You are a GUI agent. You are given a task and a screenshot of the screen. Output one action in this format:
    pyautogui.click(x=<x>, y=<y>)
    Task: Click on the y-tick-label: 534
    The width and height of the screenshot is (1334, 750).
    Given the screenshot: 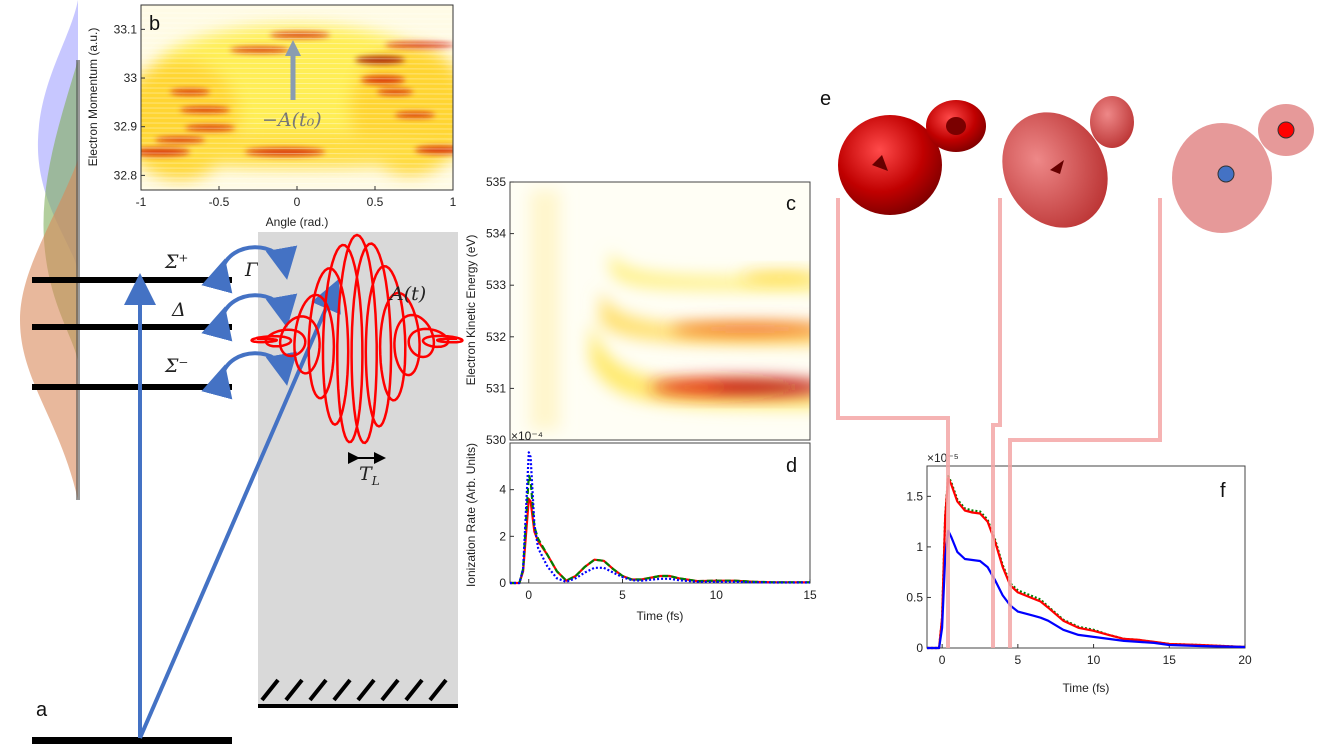 What is the action you would take?
    pyautogui.click(x=496, y=234)
    